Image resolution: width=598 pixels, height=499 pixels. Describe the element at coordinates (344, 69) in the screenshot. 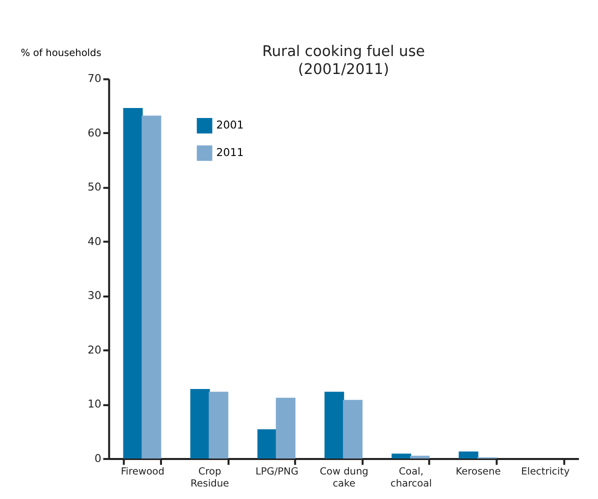

I see `chart-subtitle: (2001/2011)` at that location.